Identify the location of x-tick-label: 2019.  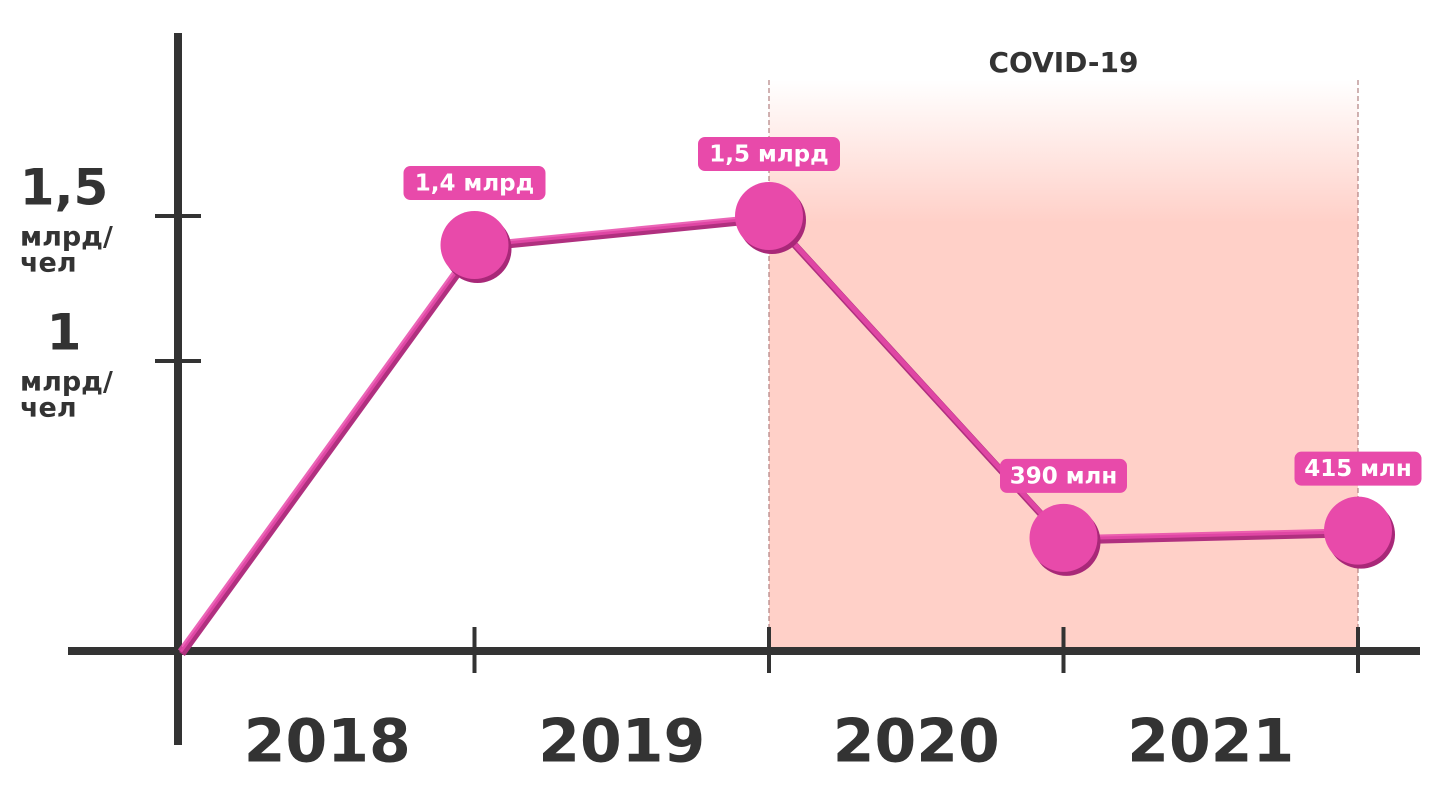
(621, 742).